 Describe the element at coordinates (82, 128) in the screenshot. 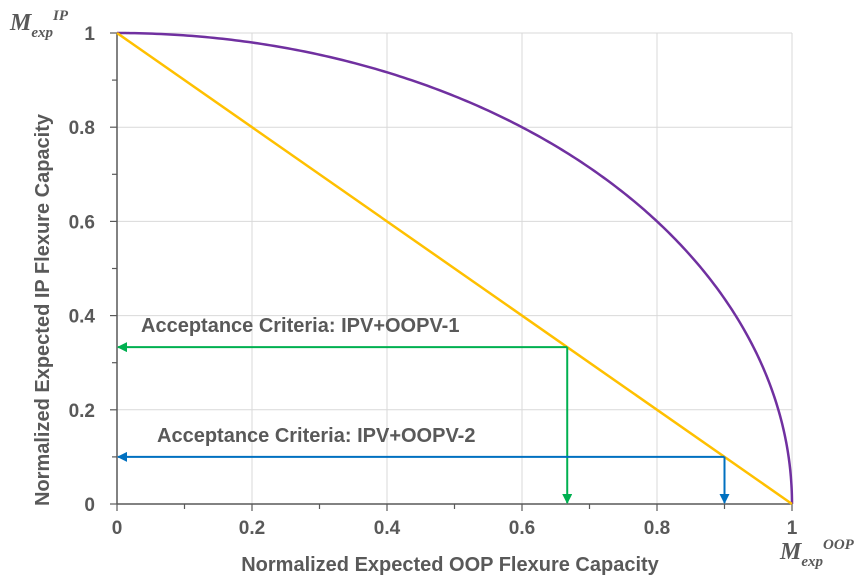

I see `y-tick-label: 0.8` at that location.